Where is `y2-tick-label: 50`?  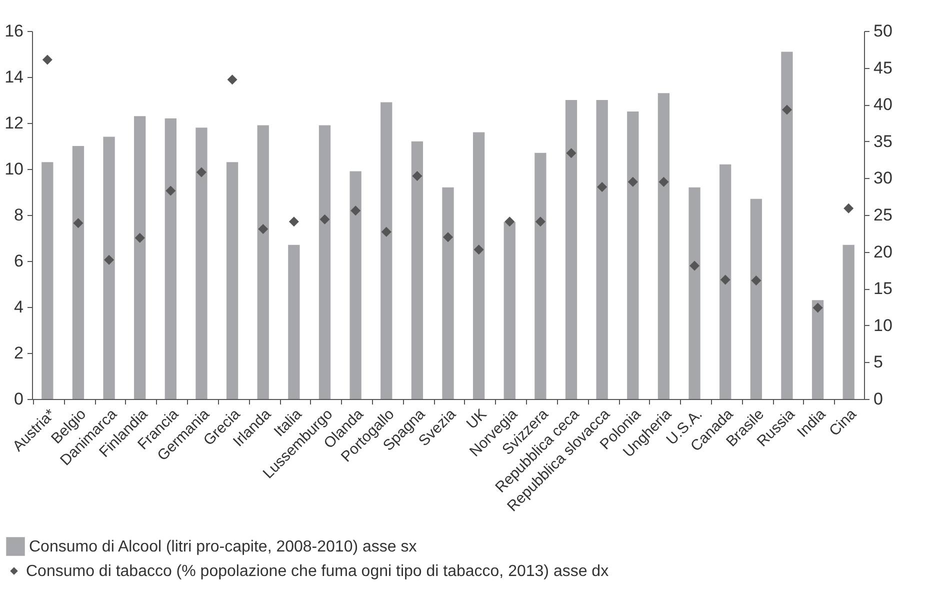 y2-tick-label: 50 is located at coordinates (883, 31).